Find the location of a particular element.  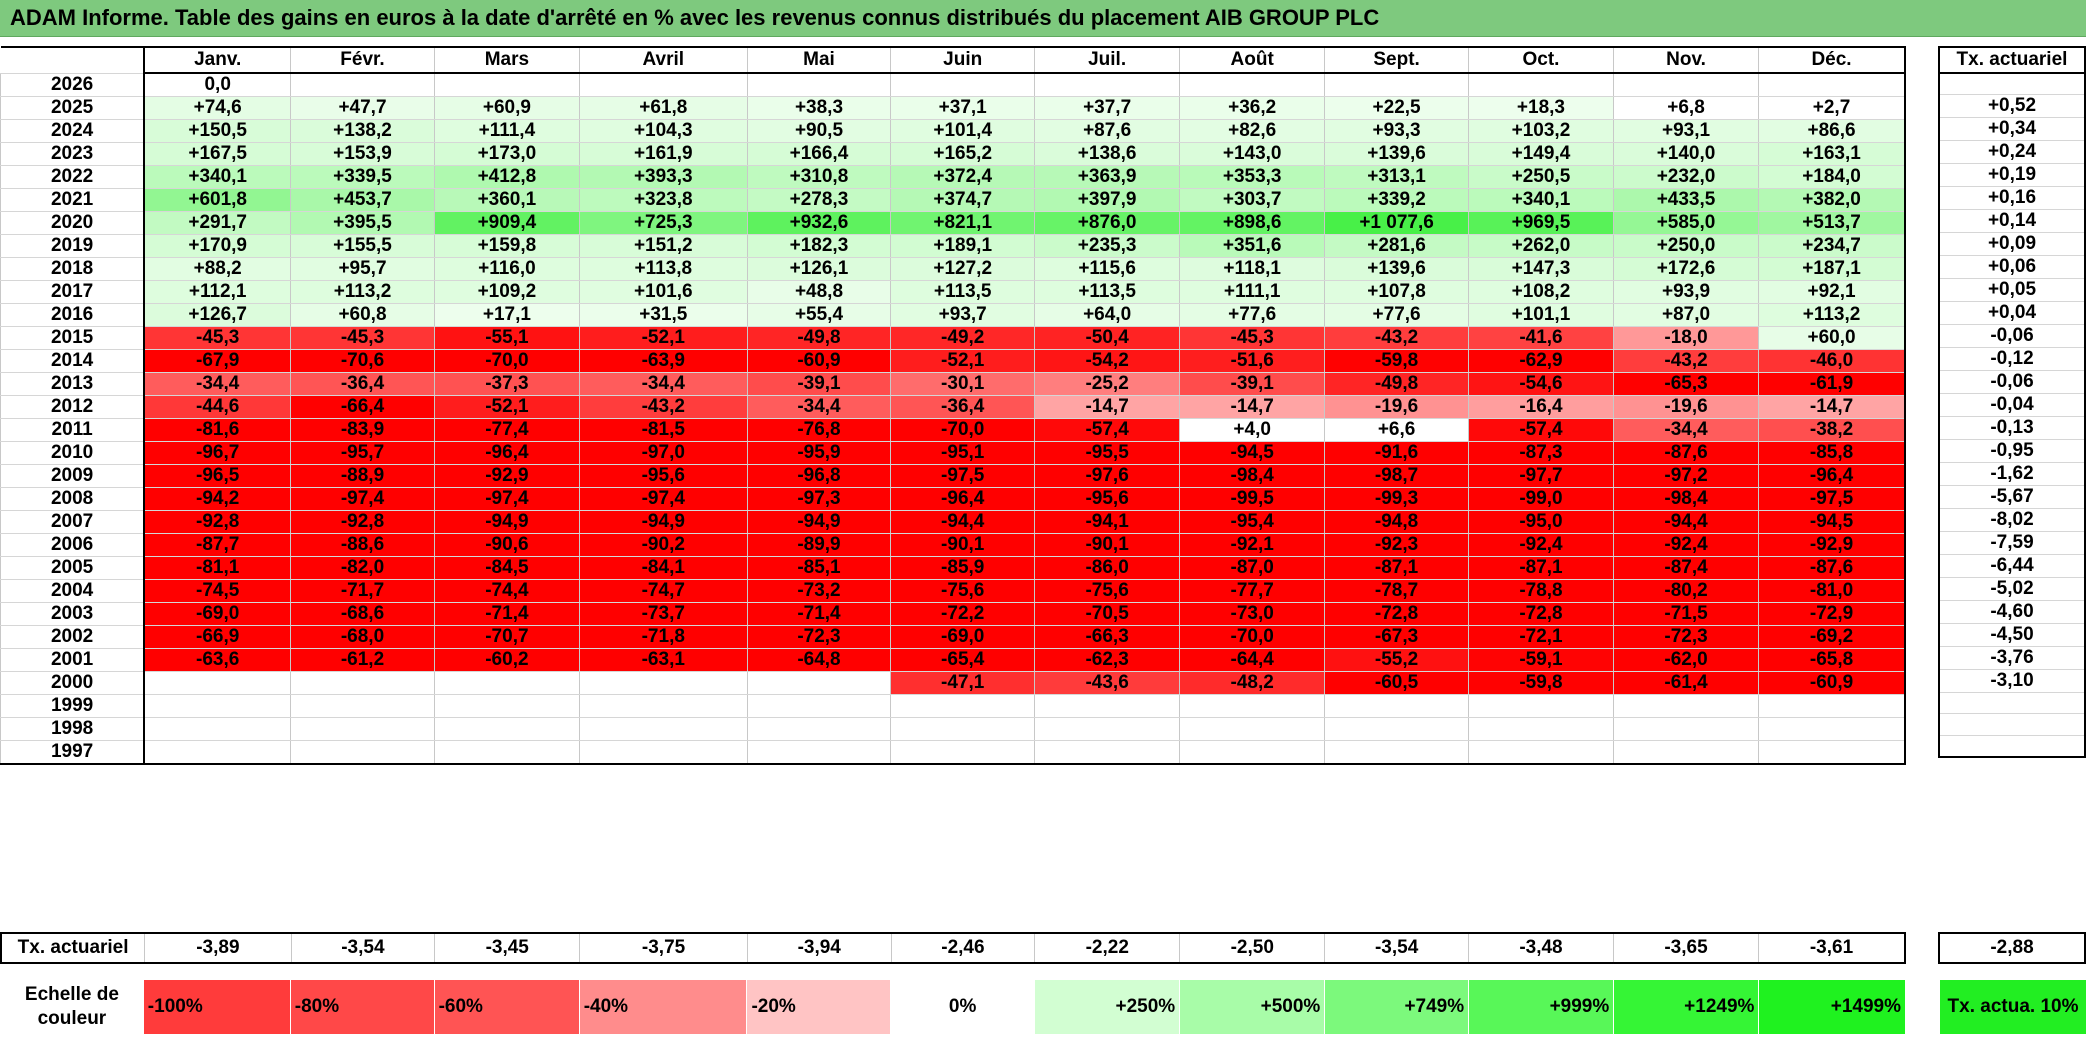

gain-cell: -92,1 is located at coordinates (1252, 545).